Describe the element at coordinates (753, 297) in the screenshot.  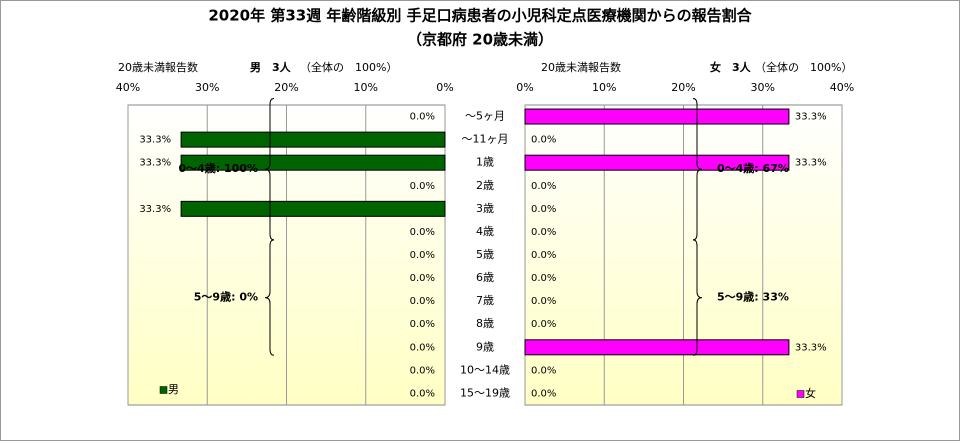
I see `annotation: 5～9歳: 33%` at that location.